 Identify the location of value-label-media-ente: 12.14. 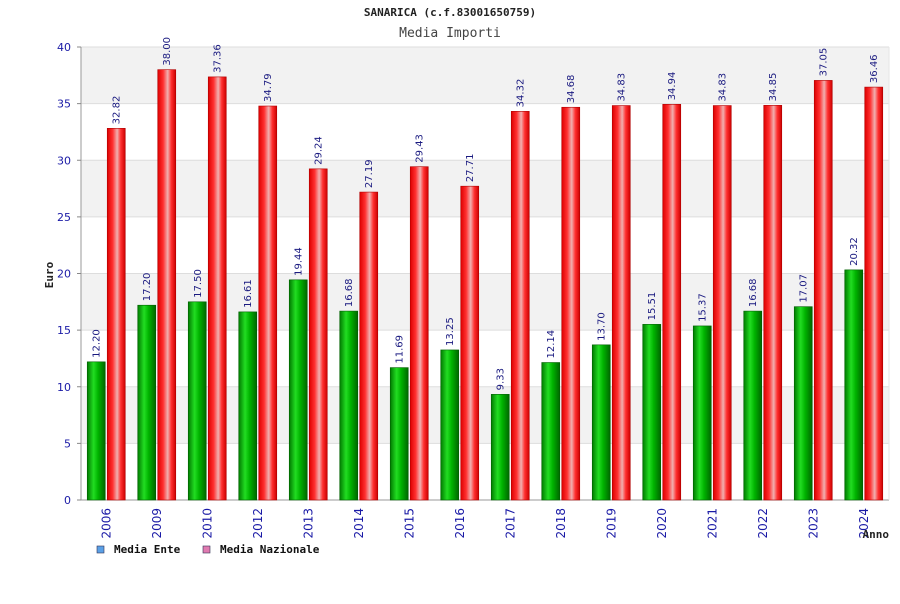
(551, 344).